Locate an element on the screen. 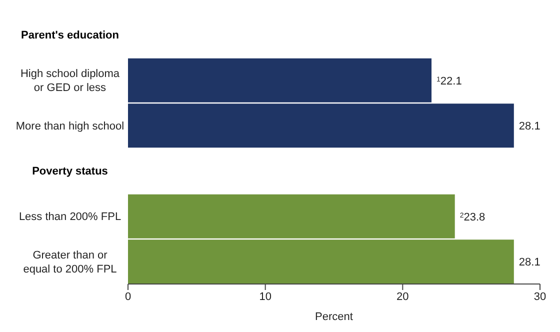 The image size is (560, 332). y-tick-label: High school diploma or GED or less is located at coordinates (70, 81).